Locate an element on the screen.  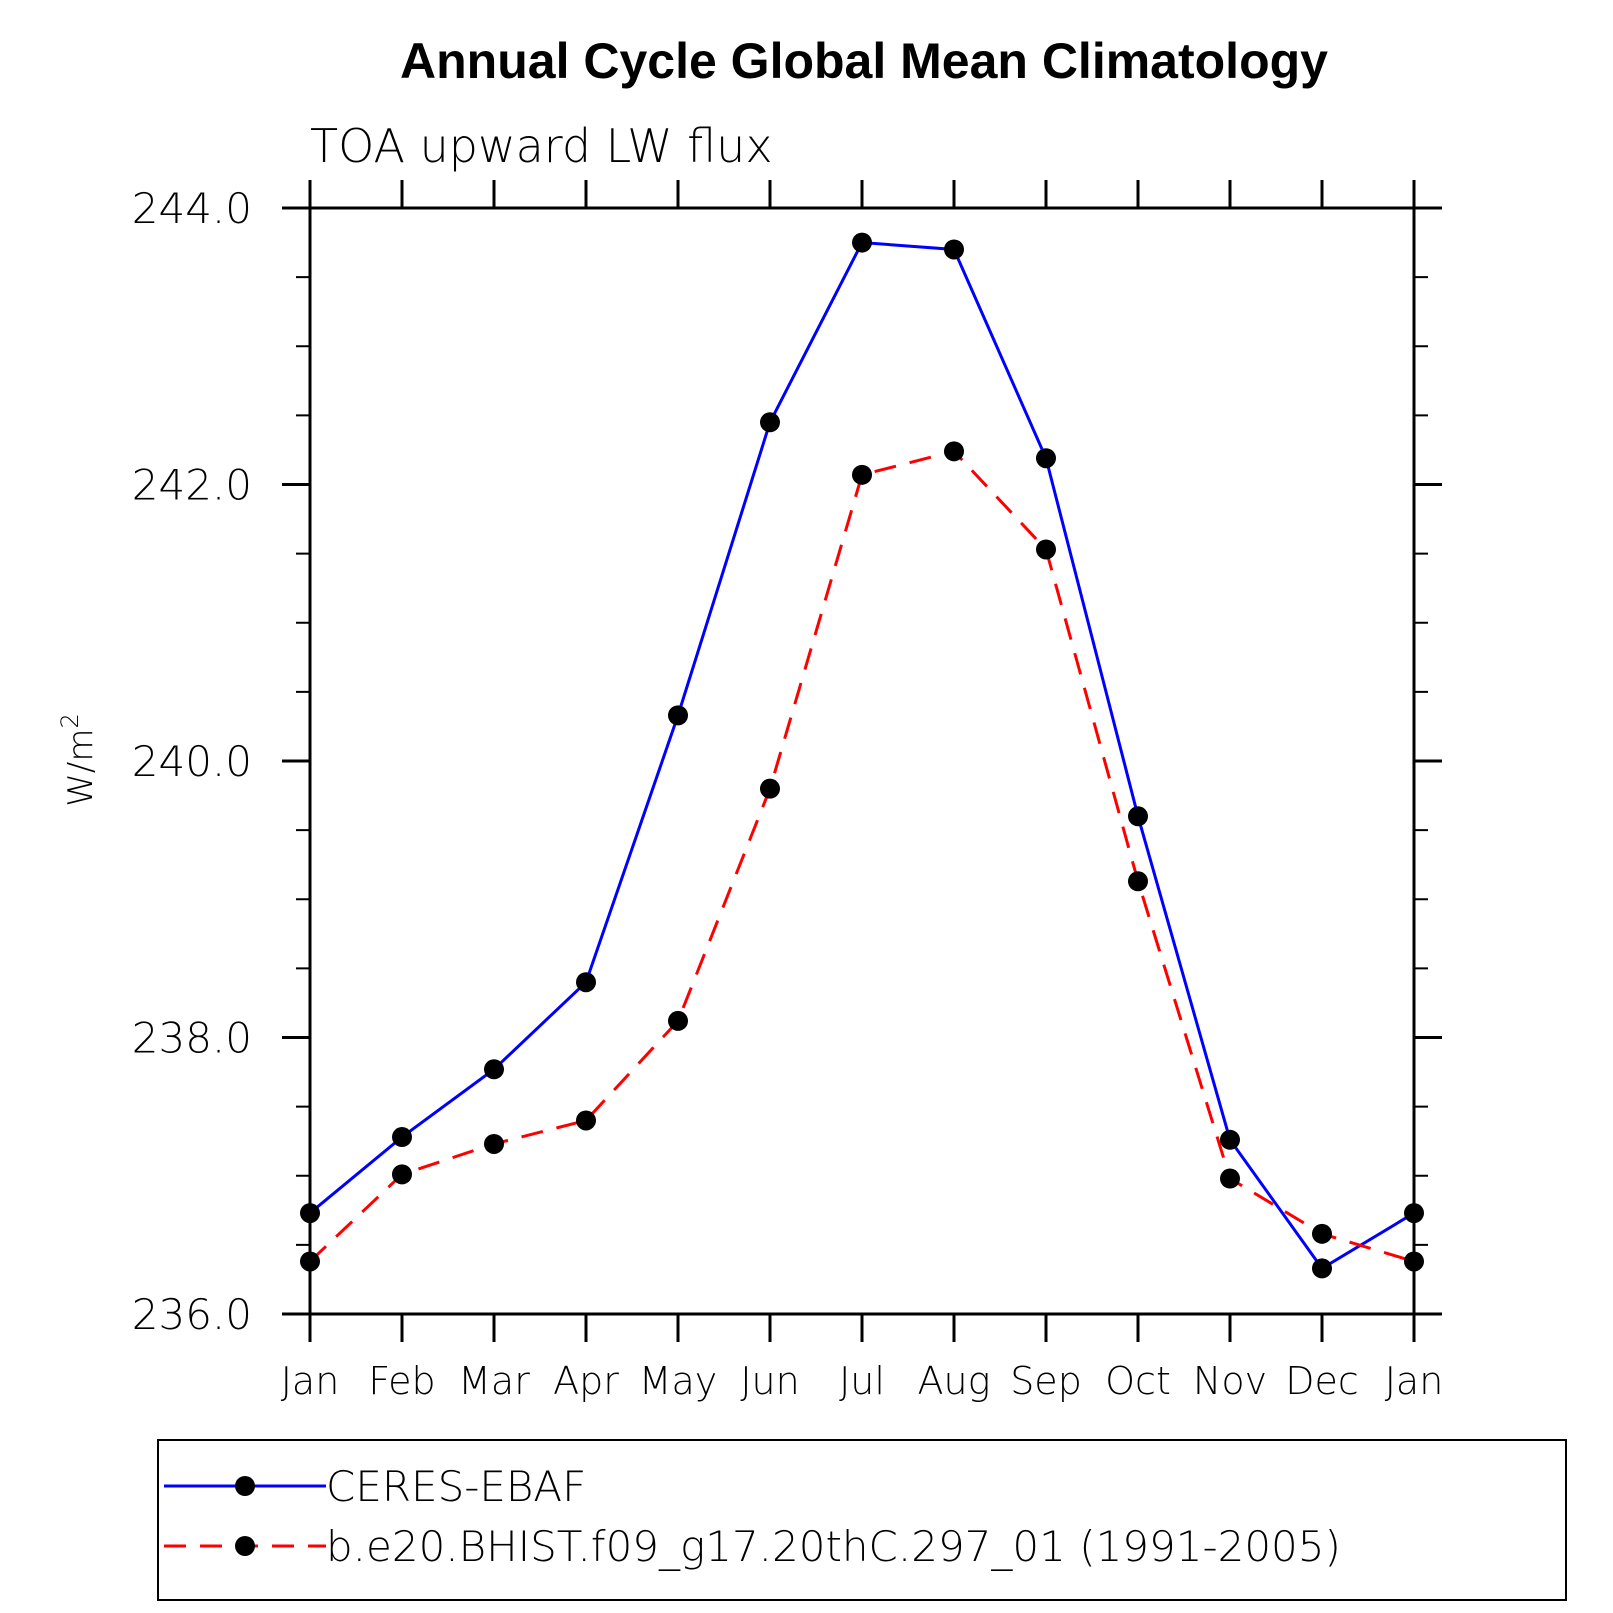
x-tick-label: May is located at coordinates (678, 1381).